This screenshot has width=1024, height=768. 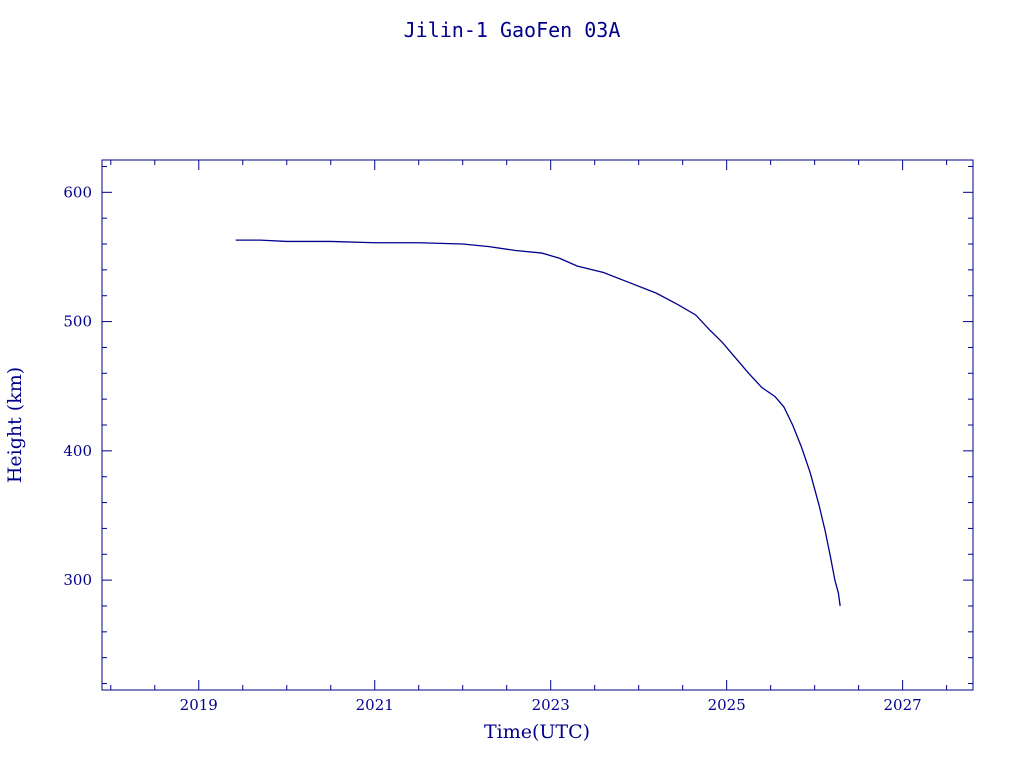 I want to click on x-tick-label: 2023, so click(x=551, y=705).